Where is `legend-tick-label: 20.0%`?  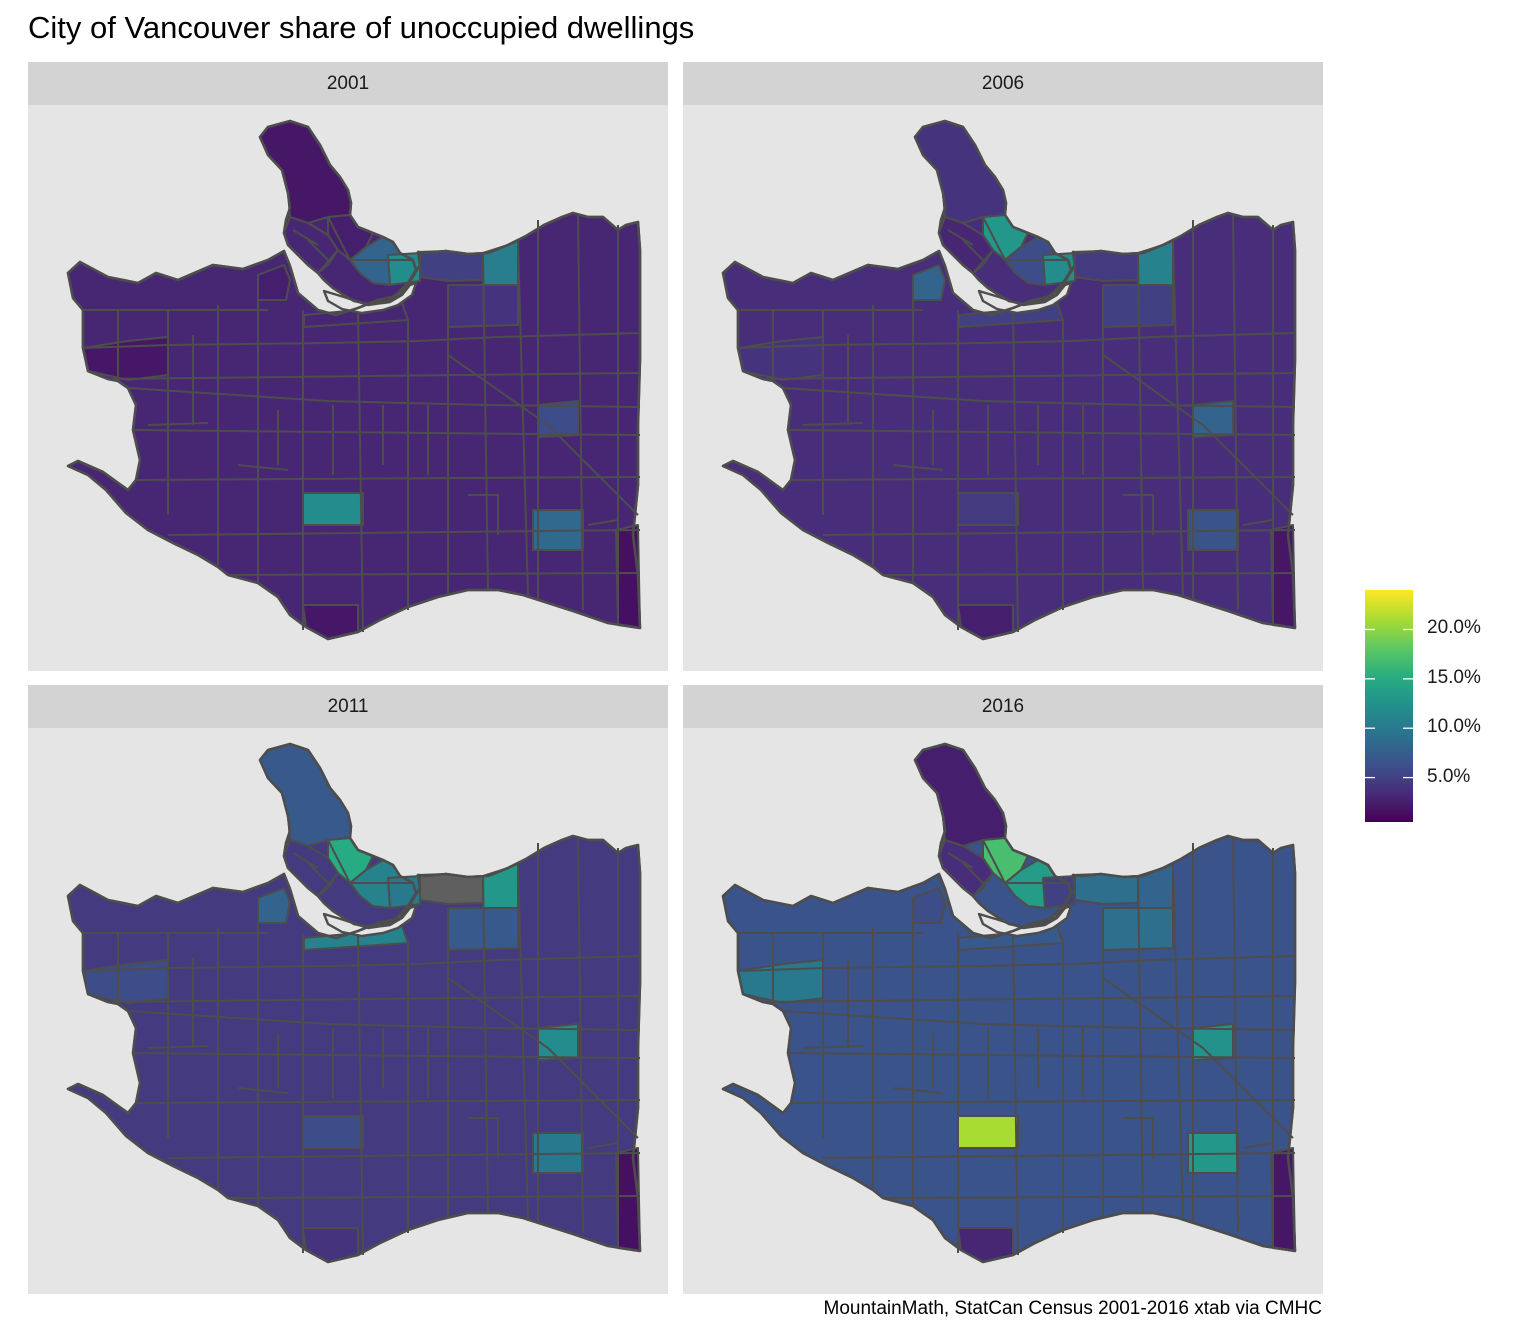 legend-tick-label: 20.0% is located at coordinates (1454, 628).